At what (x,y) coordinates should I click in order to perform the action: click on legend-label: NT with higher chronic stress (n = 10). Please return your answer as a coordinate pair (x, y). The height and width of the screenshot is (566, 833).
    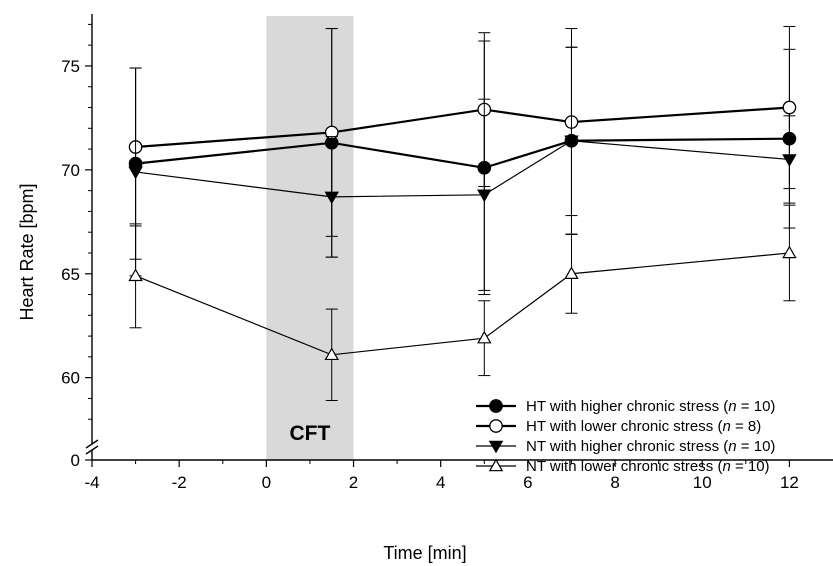
    Looking at the image, I should click on (650, 446).